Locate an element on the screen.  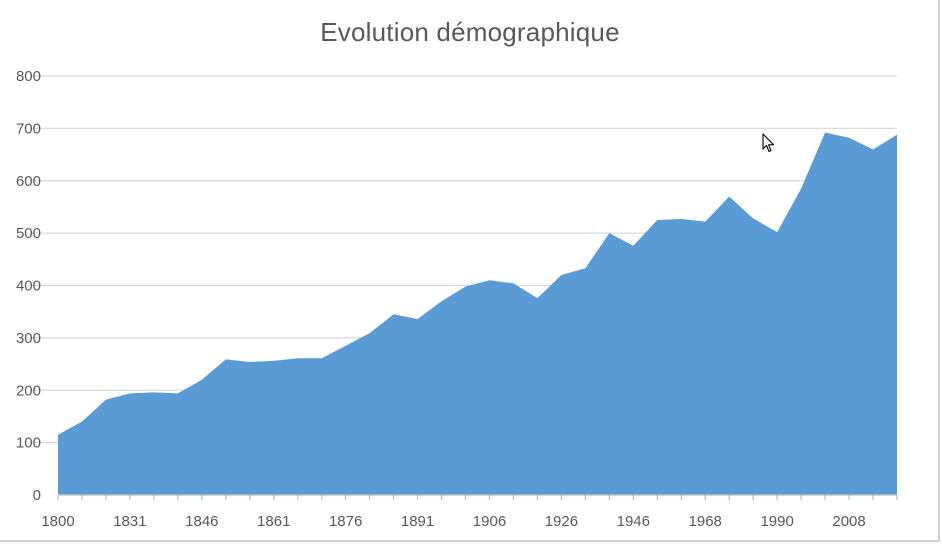
x-tick-label: 1968 is located at coordinates (705, 521).